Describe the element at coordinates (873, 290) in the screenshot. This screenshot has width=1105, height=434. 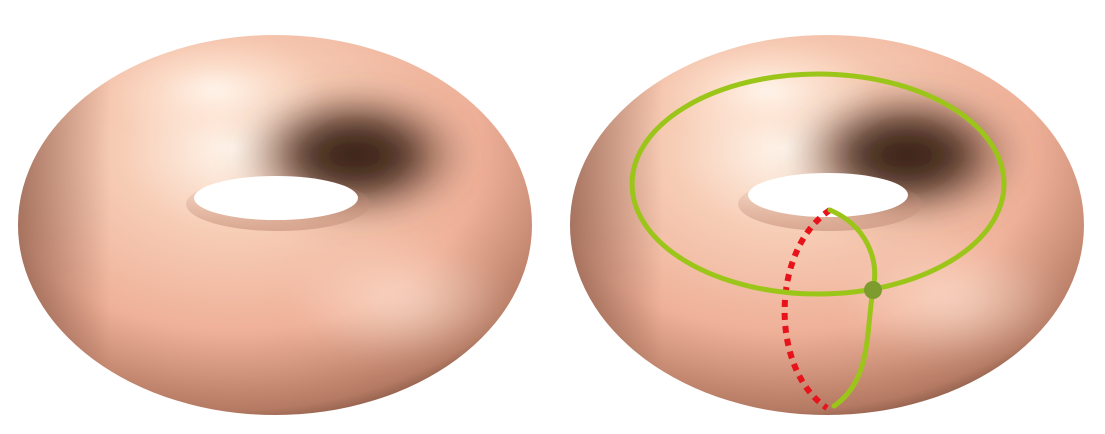
I see `intersection-point` at that location.